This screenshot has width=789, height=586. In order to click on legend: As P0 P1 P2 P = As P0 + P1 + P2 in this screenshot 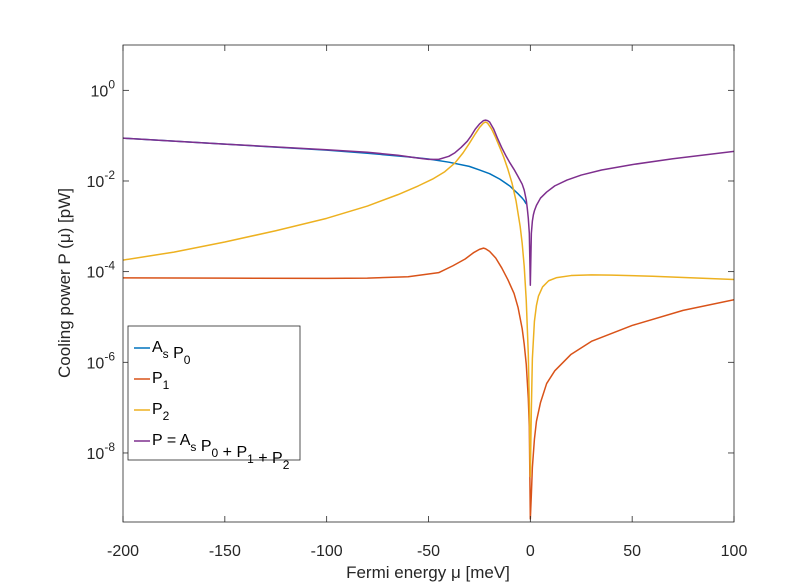, I will do `click(214, 398)`.